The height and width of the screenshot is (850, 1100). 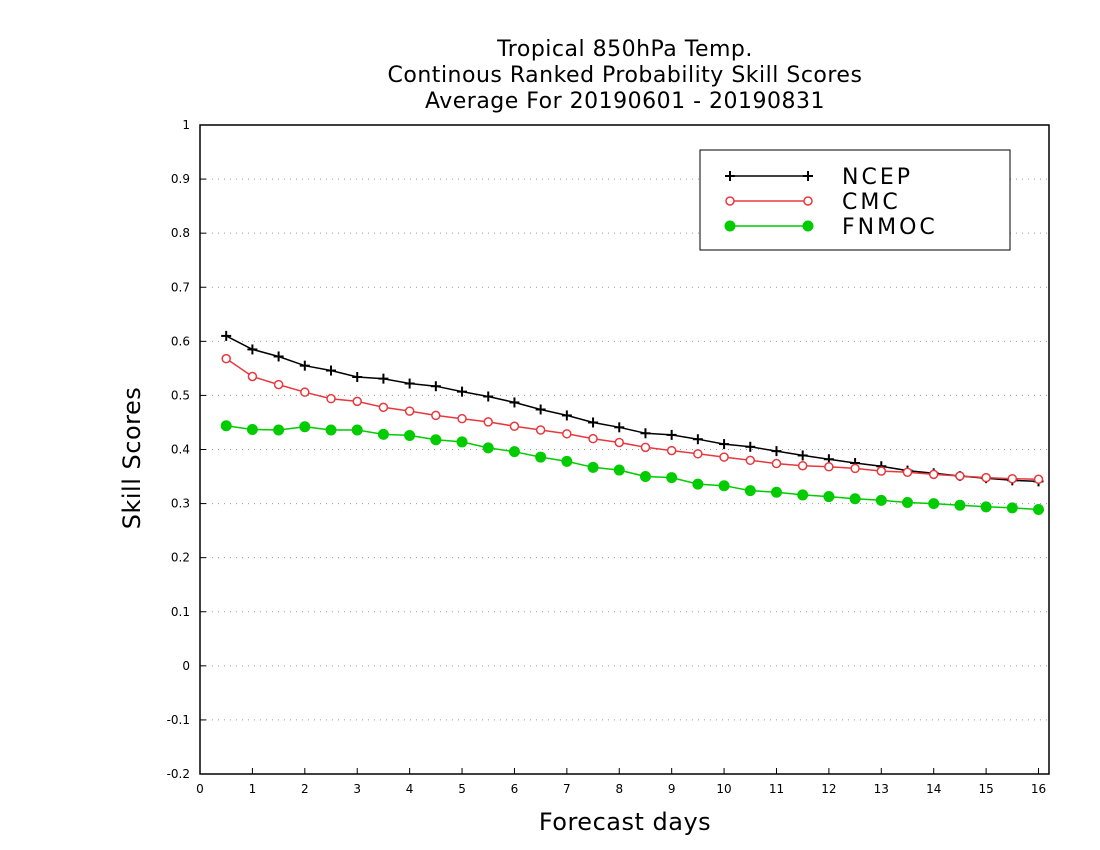 What do you see at coordinates (625, 101) in the screenshot?
I see `chart-title-line-3: Average For 20190601 - 20190831` at bounding box center [625, 101].